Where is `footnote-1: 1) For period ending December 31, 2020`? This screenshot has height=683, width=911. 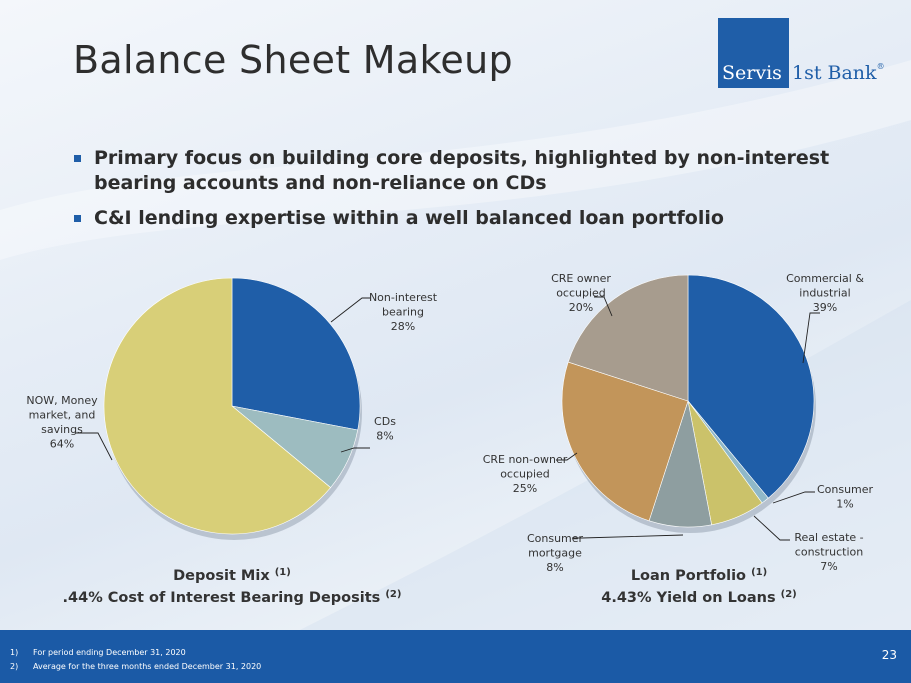
footnote-1: 1) For period ending December 31, 2020 is located at coordinates (98, 652).